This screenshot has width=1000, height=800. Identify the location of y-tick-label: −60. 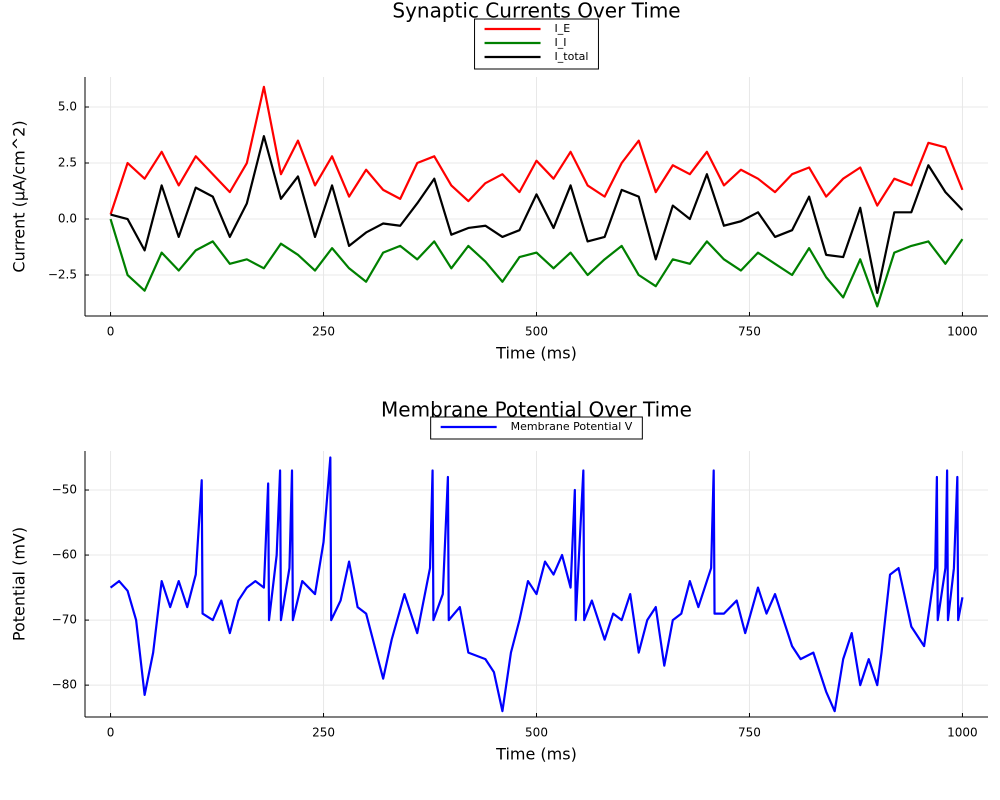
(64, 555).